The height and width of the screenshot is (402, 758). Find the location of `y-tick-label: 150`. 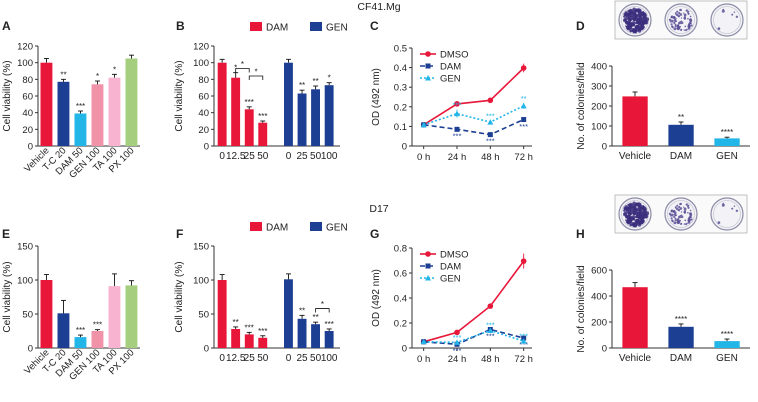

y-tick-label: 150 is located at coordinates (25, 247).